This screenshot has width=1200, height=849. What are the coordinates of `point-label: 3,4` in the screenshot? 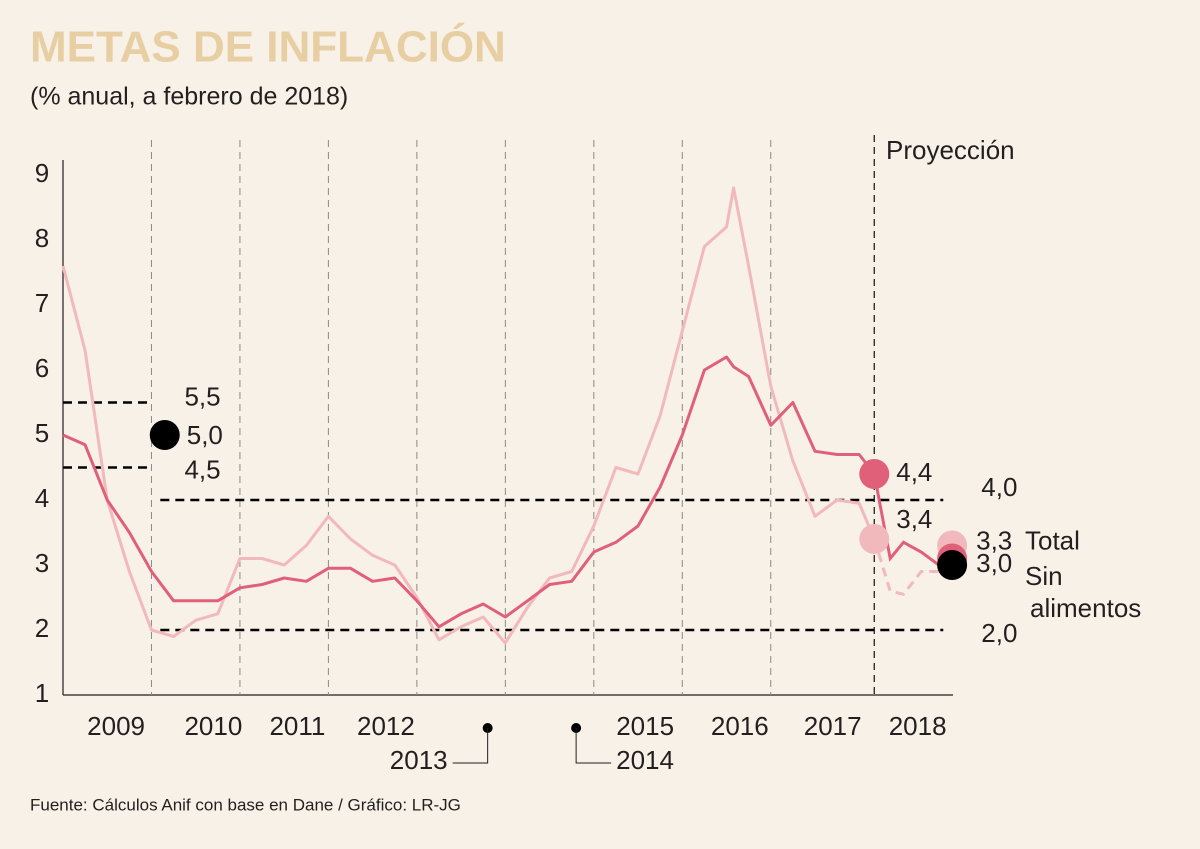 It's located at (914, 519).